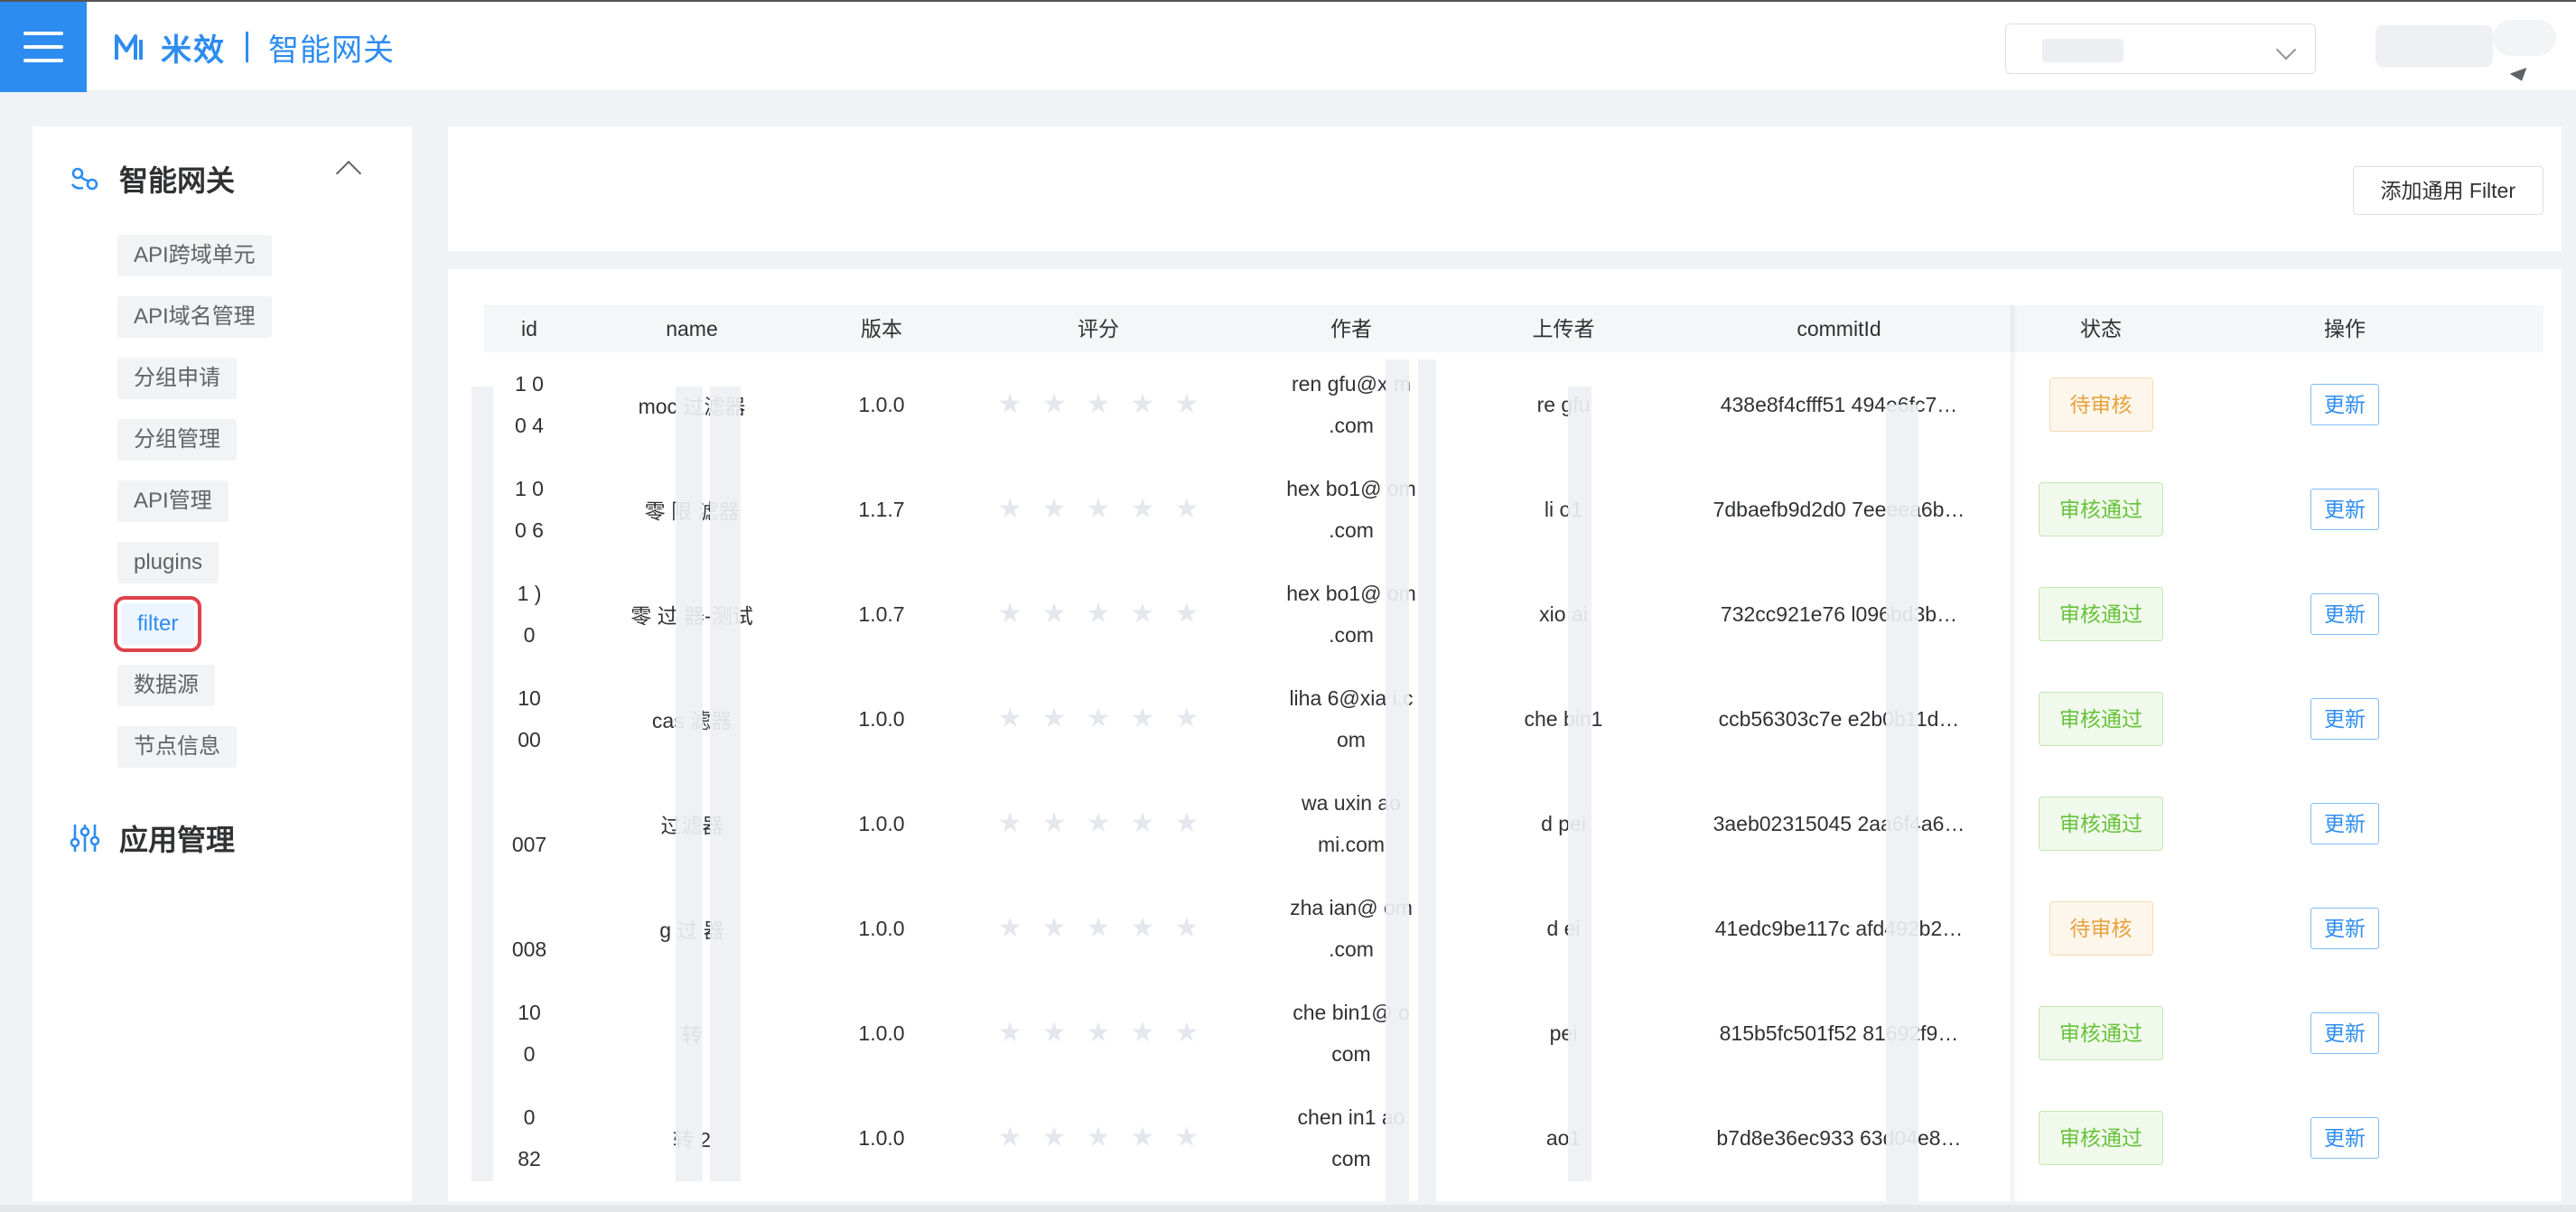 The image size is (2576, 1212). What do you see at coordinates (331, 50) in the screenshot?
I see `product-name: 智能网关` at bounding box center [331, 50].